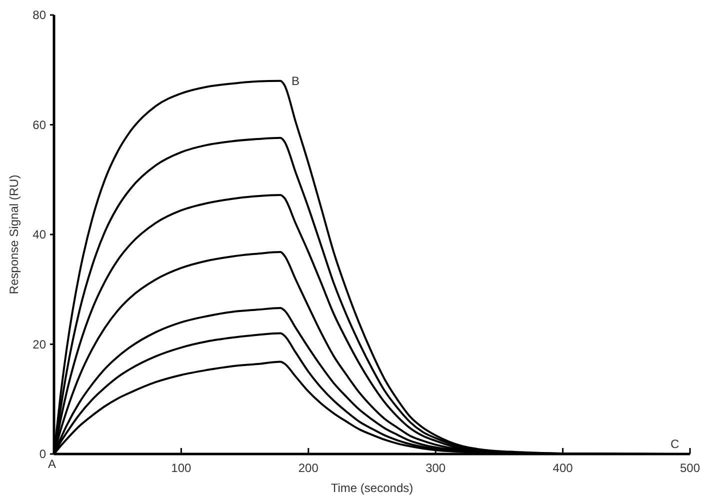 The height and width of the screenshot is (499, 713). I want to click on y-tick-label: 40, so click(39, 235).